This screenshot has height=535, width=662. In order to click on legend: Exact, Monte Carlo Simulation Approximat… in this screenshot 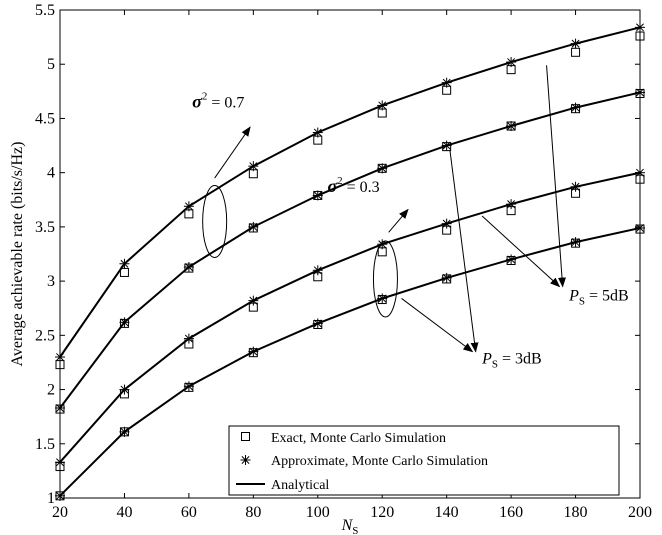, I will do `click(424, 460)`.